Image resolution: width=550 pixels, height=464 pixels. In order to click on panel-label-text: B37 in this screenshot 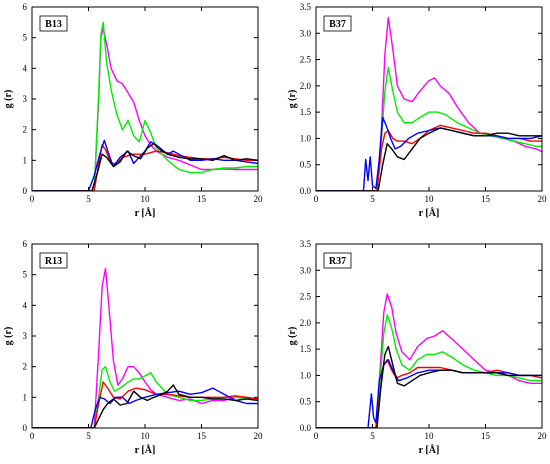, I will do `click(337, 24)`.